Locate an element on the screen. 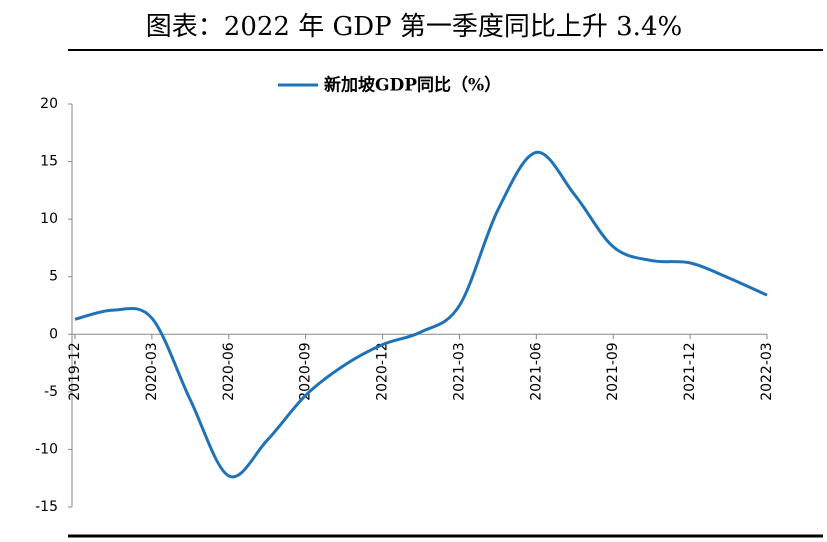  chart-title: 图表：2022 年 GDP 第一季度同比上升 3.4% is located at coordinates (414, 27).